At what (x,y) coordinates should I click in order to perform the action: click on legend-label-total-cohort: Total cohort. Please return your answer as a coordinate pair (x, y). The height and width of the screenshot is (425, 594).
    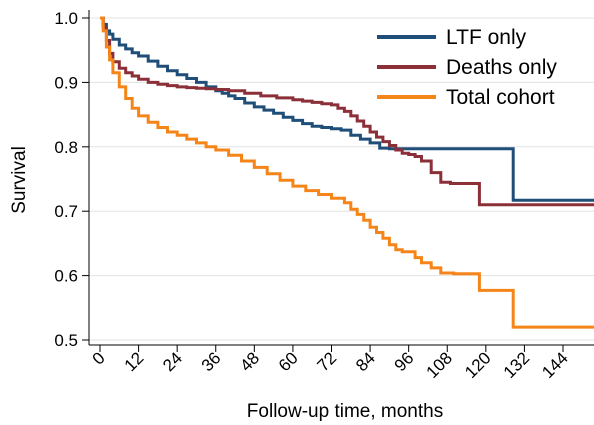
    Looking at the image, I should click on (500, 97).